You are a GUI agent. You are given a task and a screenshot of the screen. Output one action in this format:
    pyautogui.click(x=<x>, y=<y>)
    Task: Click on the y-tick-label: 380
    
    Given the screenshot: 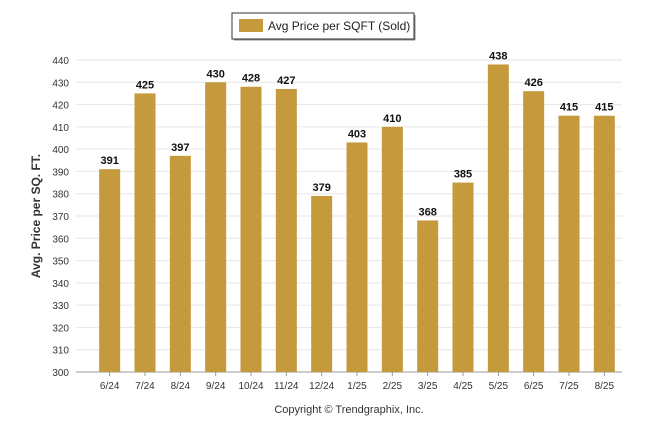 What is the action you would take?
    pyautogui.click(x=60, y=195)
    